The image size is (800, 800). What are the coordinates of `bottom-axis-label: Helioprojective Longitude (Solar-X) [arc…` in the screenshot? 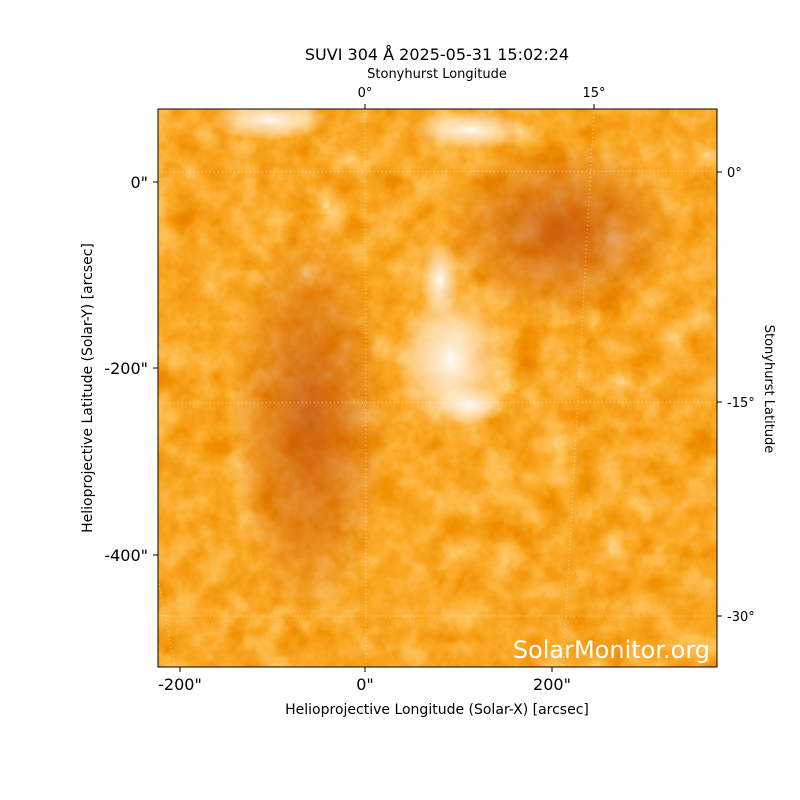 It's located at (437, 710).